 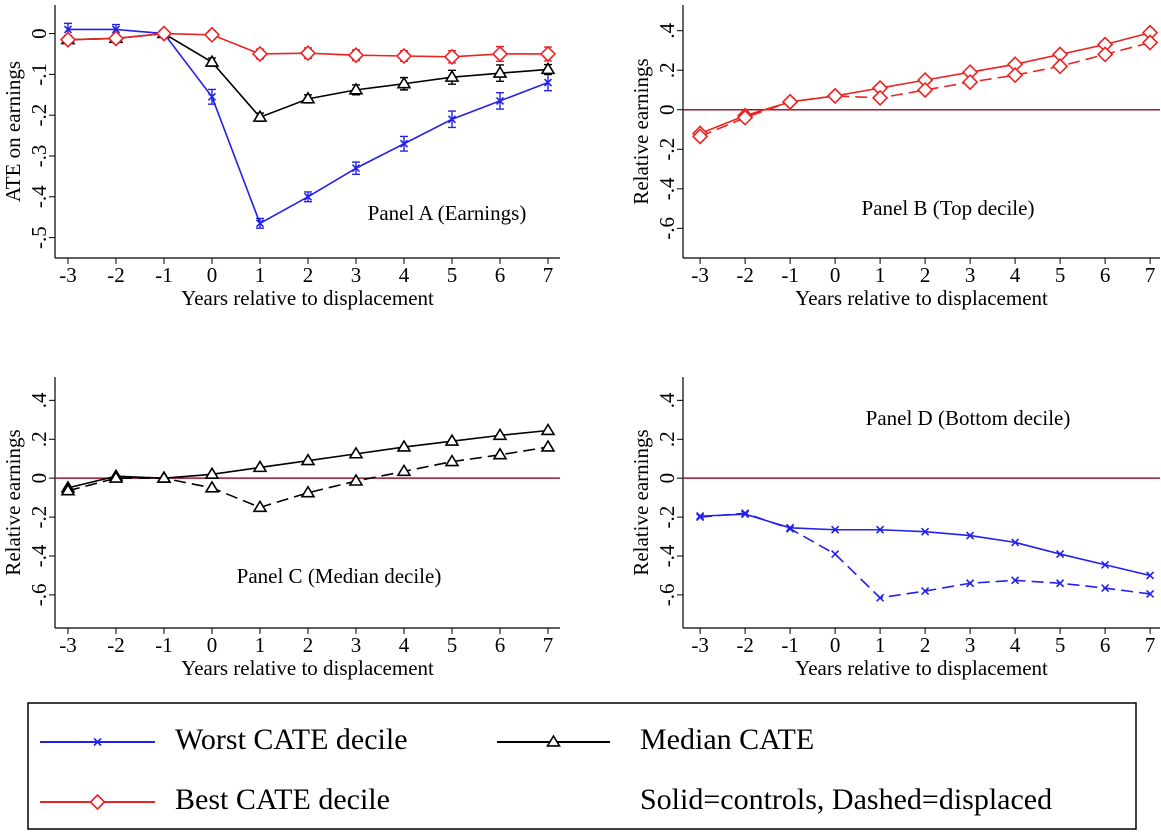 I want to click on legend-label: Worst CATE decile, so click(x=291, y=739).